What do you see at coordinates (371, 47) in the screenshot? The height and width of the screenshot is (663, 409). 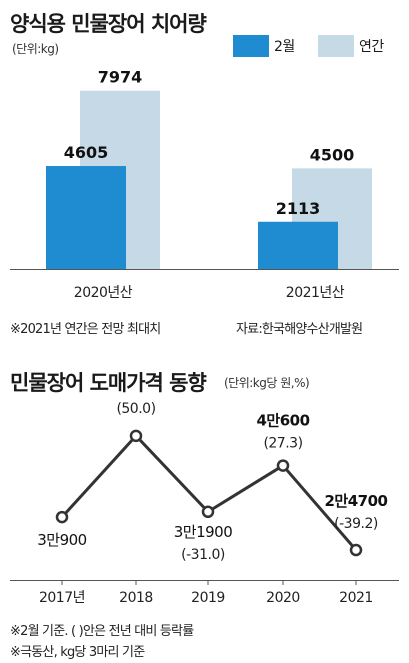 I see `legend-label-annual: 연간` at bounding box center [371, 47].